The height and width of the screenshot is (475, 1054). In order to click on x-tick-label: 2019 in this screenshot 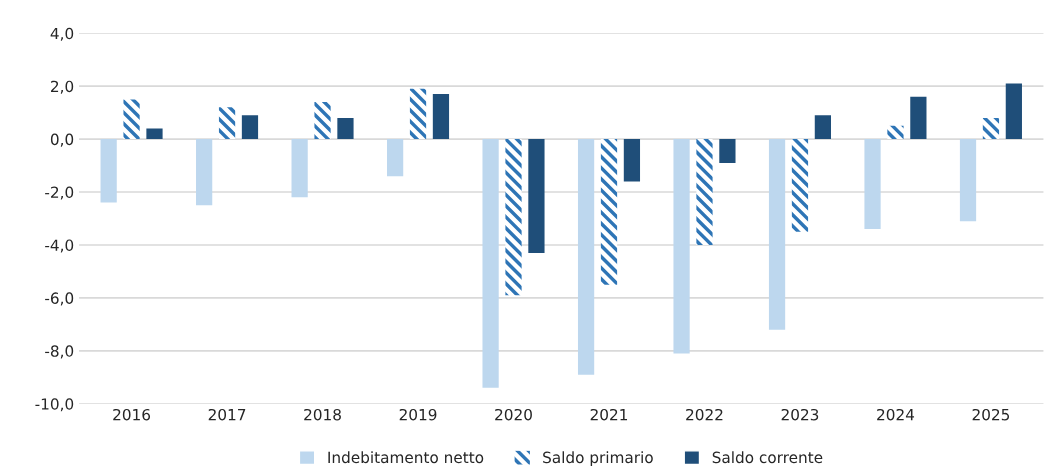, I will do `click(418, 414)`.